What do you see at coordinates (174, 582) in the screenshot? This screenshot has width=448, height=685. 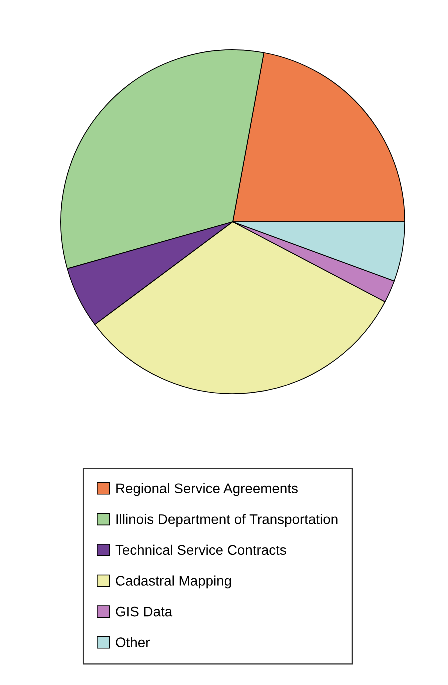 I see `legend-label: Cadastral Mapping` at bounding box center [174, 582].